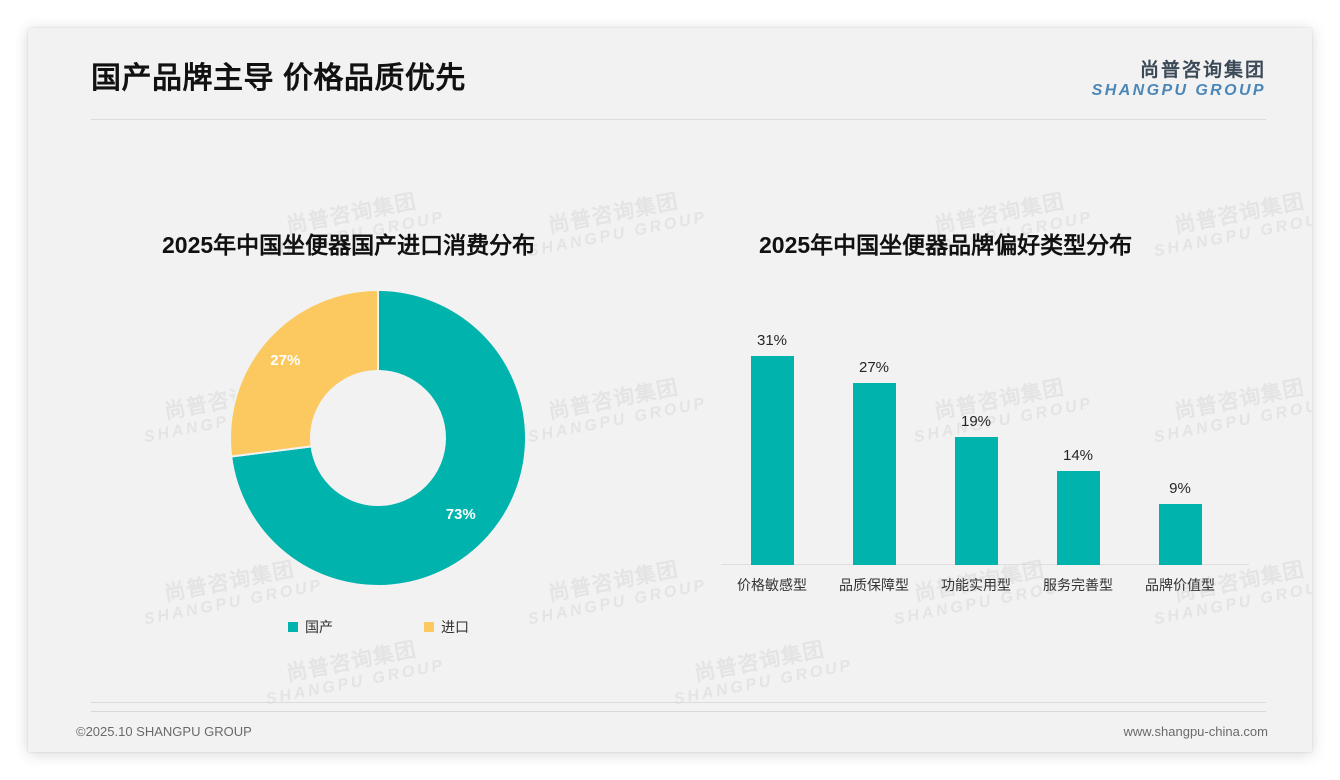 The width and height of the screenshot is (1340, 780). I want to click on legend-item-imported: 进口, so click(446, 627).